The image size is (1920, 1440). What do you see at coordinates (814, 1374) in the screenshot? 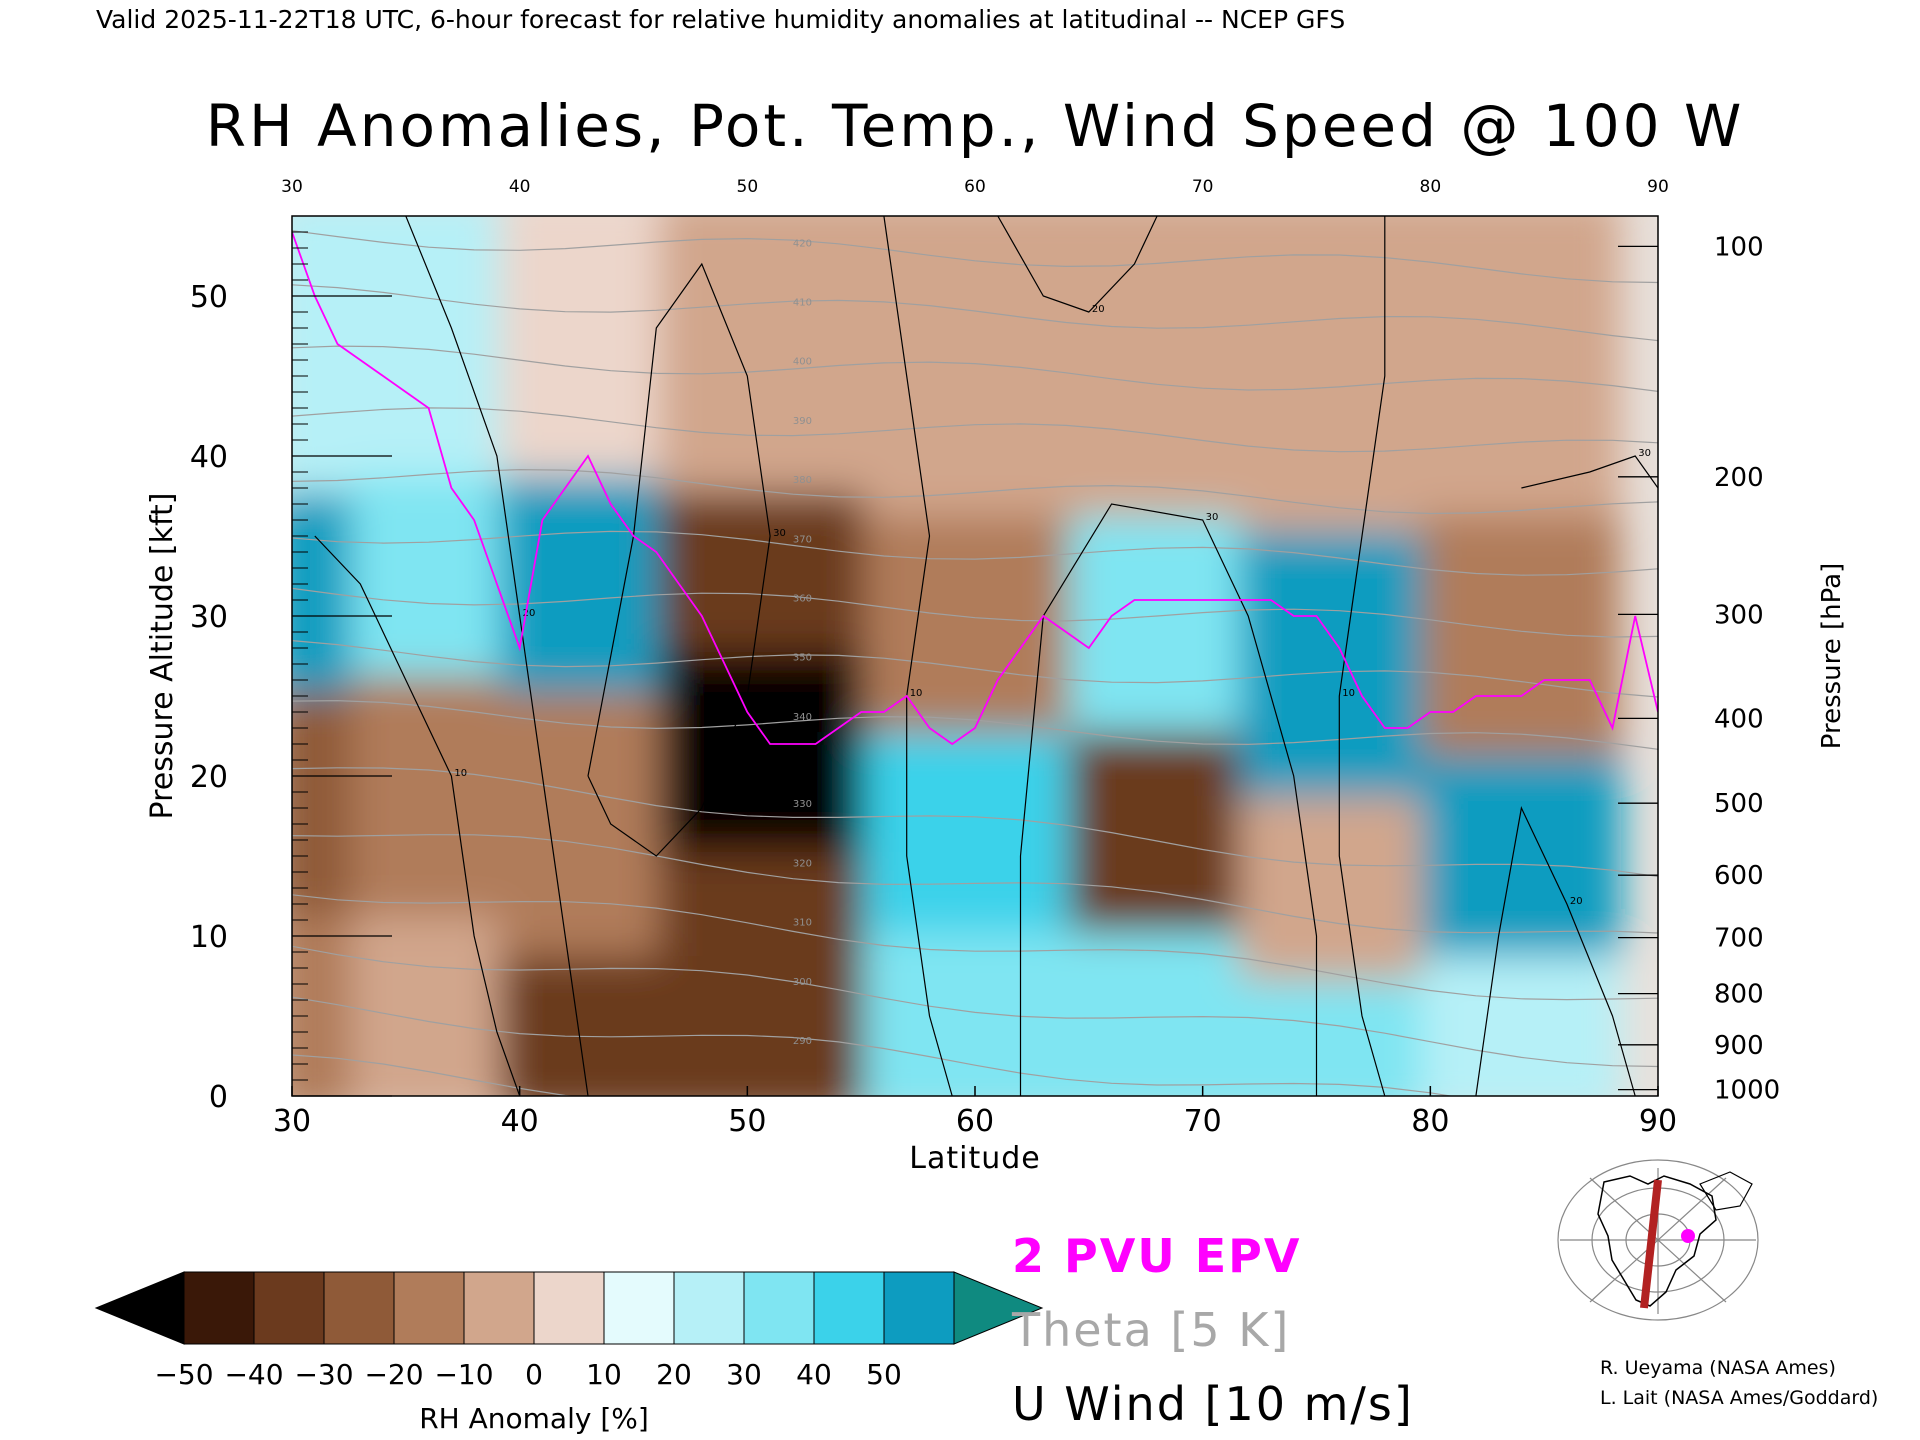
I see `colorbar-tick-label: 40` at bounding box center [814, 1374].